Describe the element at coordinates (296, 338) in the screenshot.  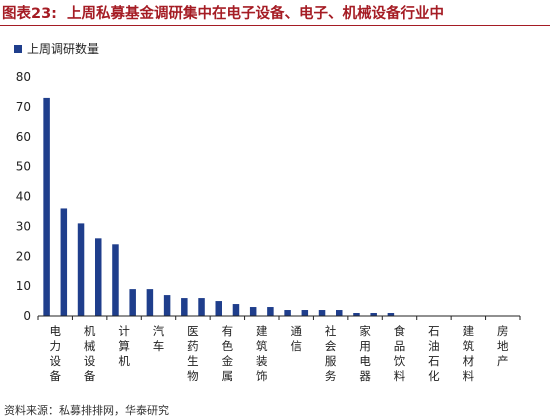
I see `x-tick-label: 通信` at that location.